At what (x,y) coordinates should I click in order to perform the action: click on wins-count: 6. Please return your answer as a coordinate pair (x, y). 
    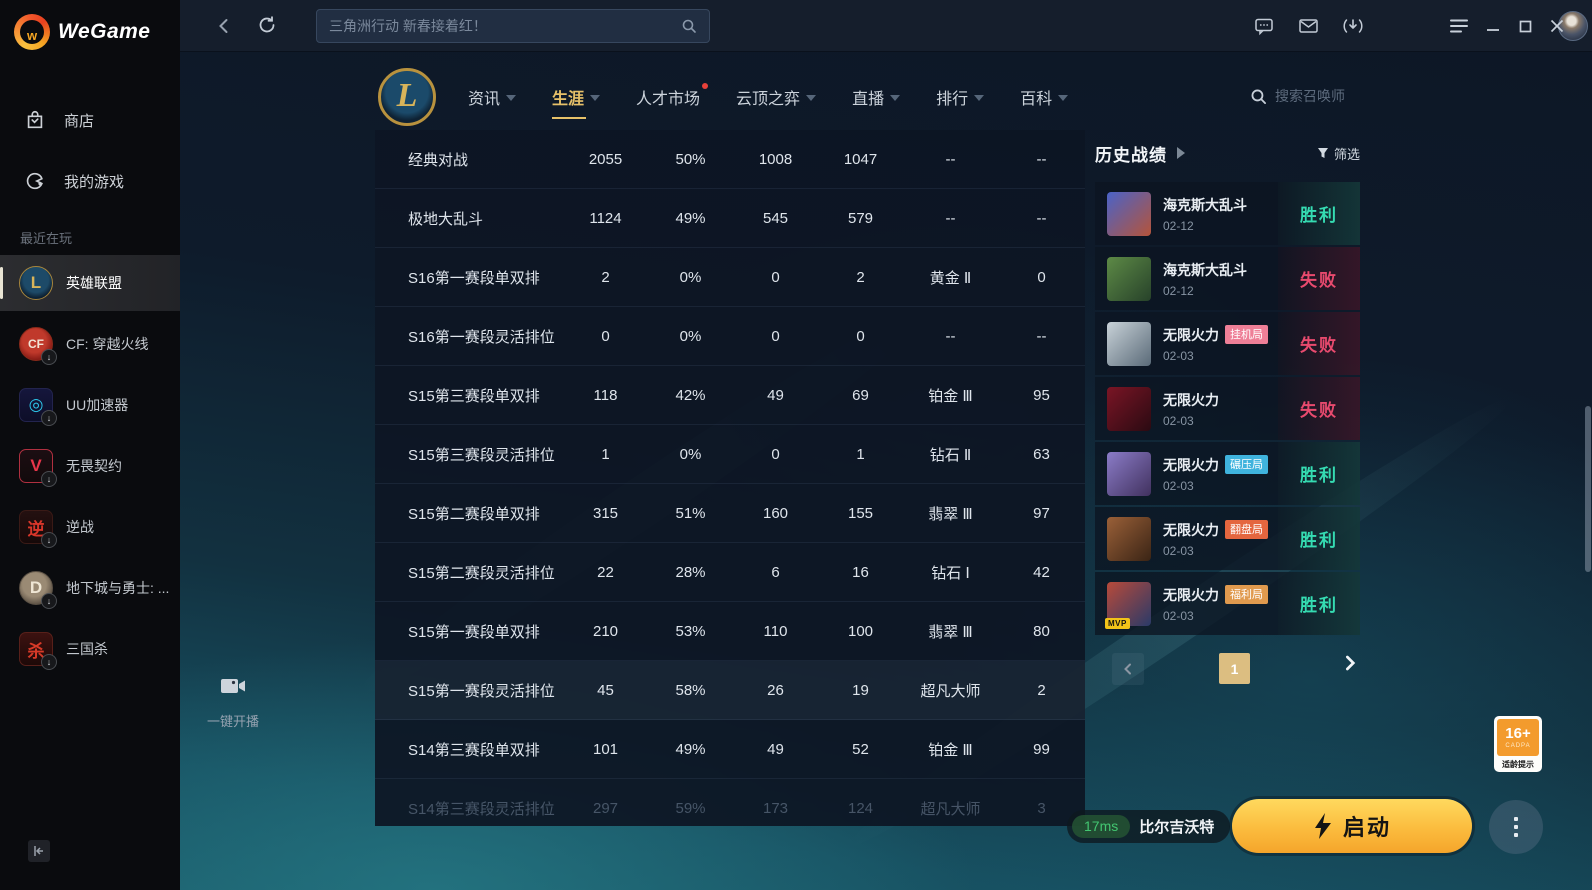
    Looking at the image, I should click on (775, 572).